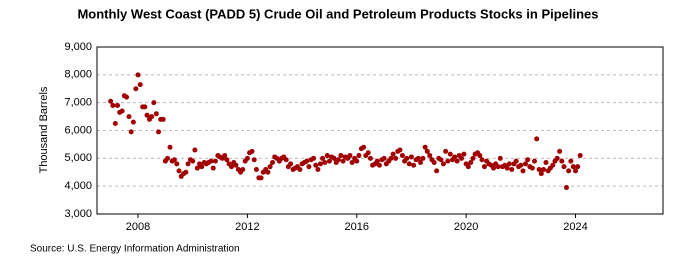 The width and height of the screenshot is (675, 275). Describe the element at coordinates (78, 75) in the screenshot. I see `y-tick-label: 8,000` at that location.